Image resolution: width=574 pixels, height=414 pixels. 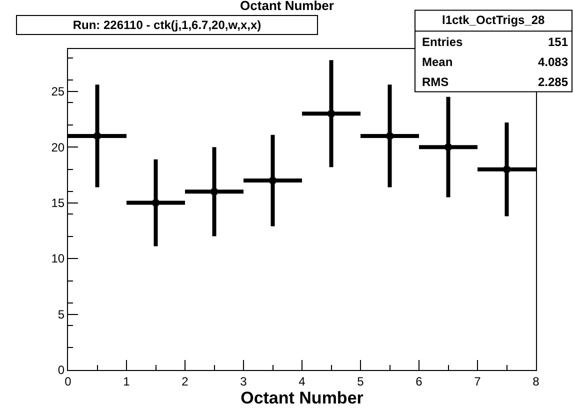 I want to click on x-tick-label: 4, so click(x=302, y=381).